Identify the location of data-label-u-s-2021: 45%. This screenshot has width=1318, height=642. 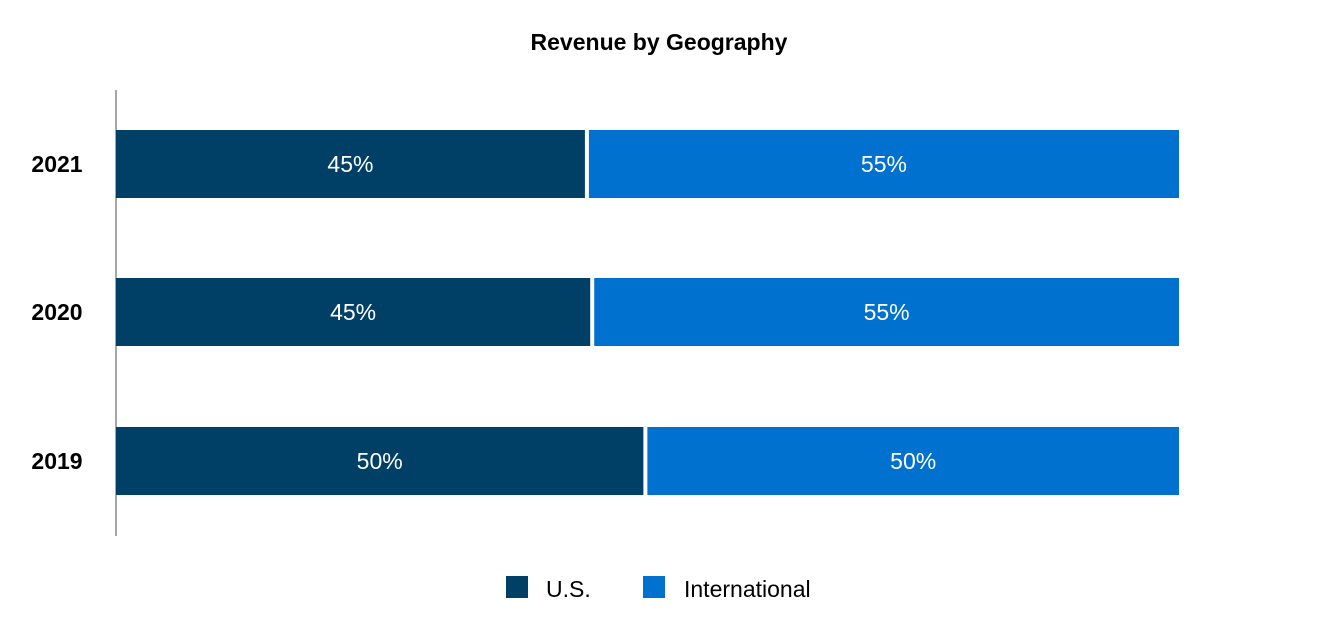
(350, 164).